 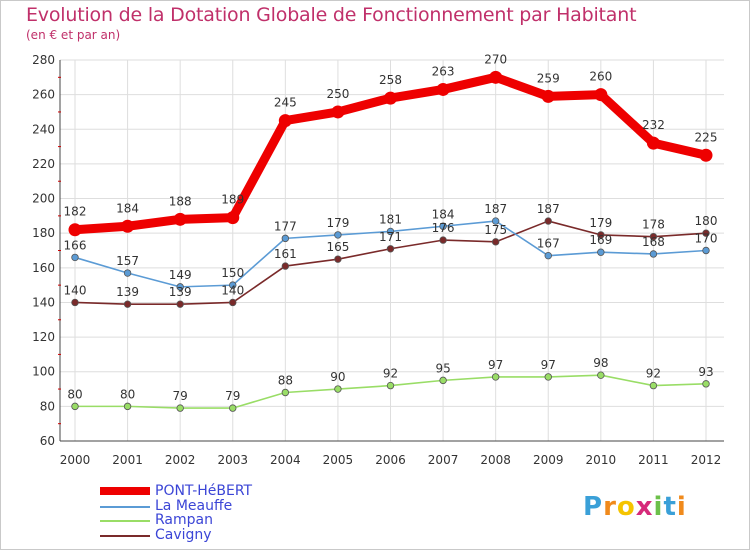 I want to click on data-label: 245, so click(x=285, y=103).